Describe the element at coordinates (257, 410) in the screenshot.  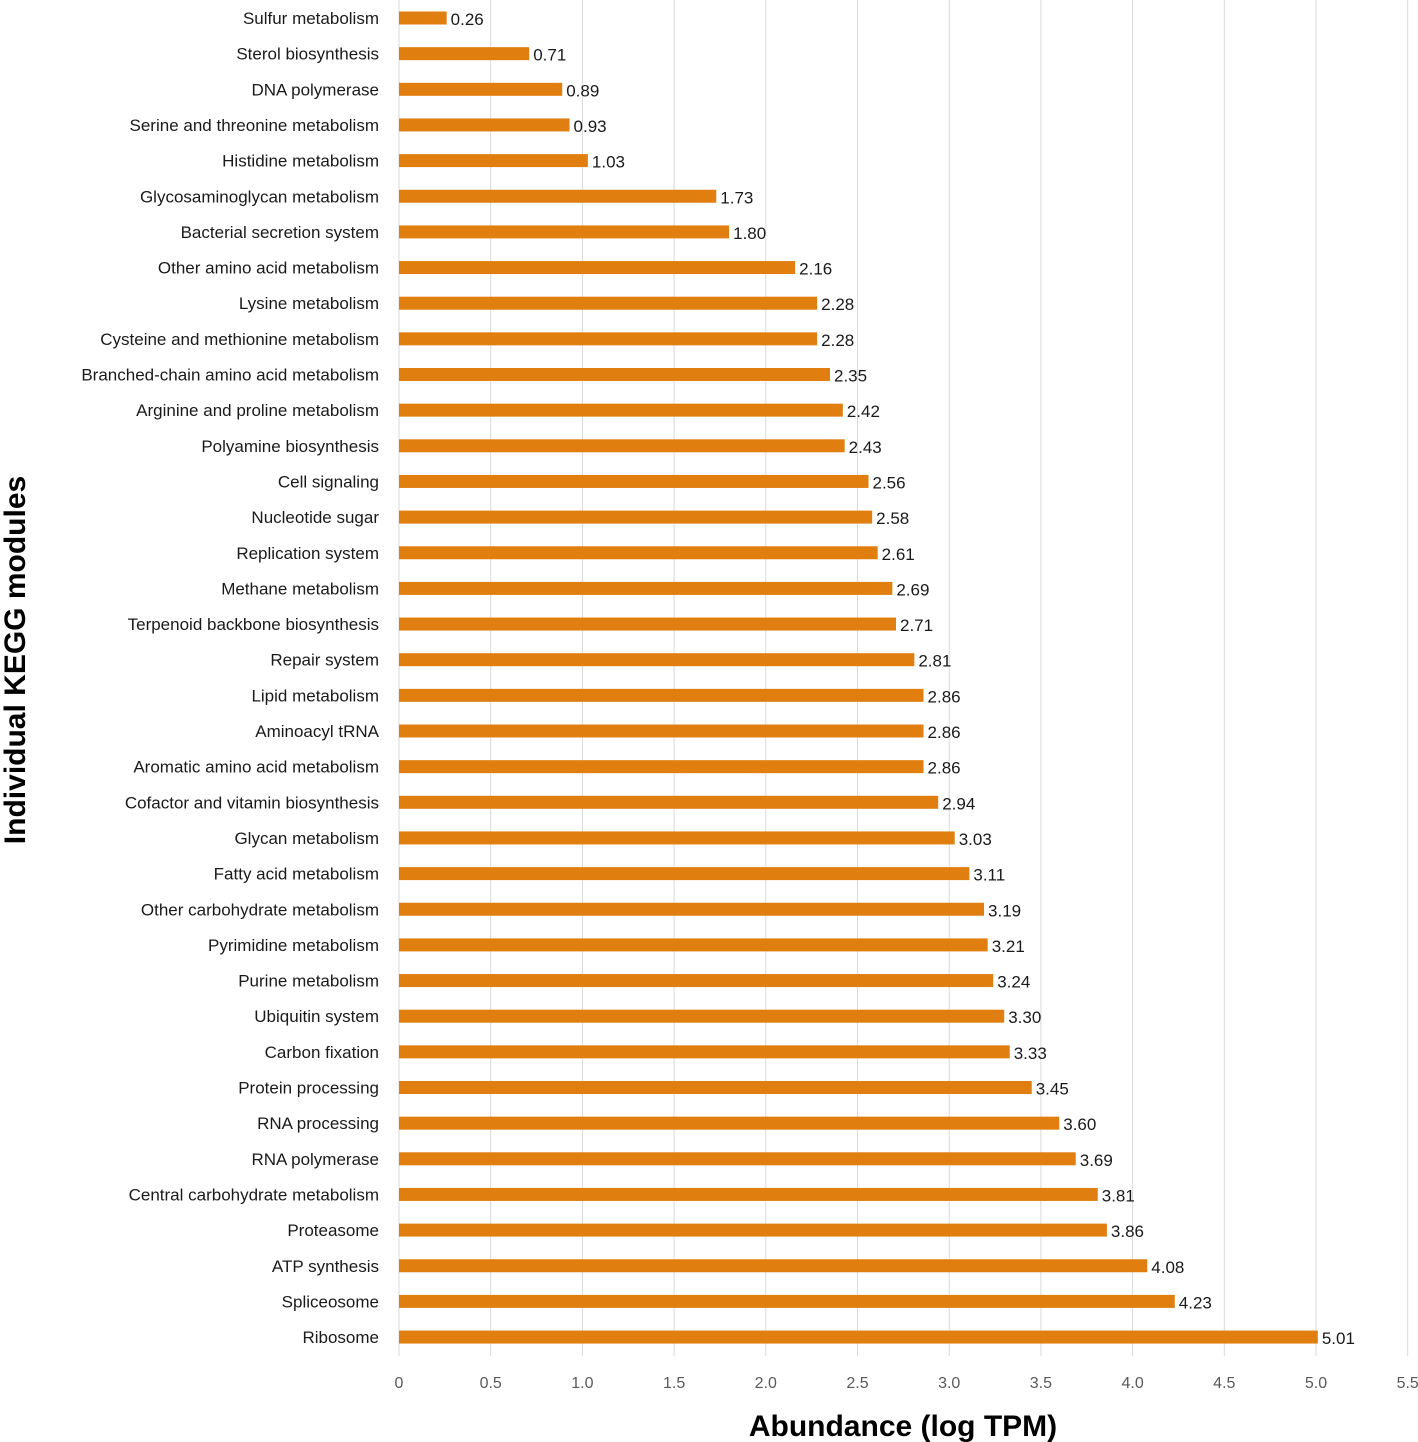
I see `category-label: Arginine and proline metabolism` at that location.